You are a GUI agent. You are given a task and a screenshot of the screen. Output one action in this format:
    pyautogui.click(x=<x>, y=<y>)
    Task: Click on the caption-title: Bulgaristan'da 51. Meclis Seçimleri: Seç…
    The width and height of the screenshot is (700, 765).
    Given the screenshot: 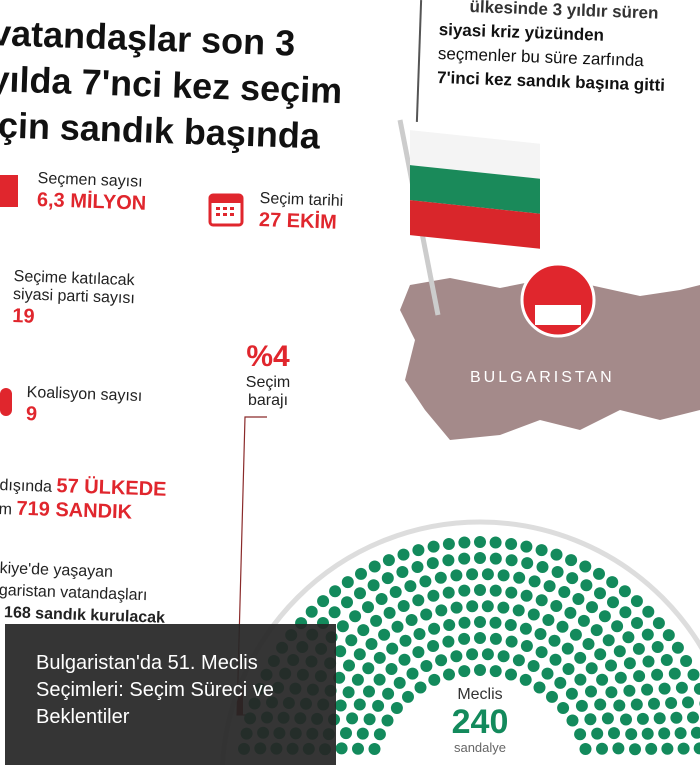 What is the action you would take?
    pyautogui.click(x=155, y=690)
    